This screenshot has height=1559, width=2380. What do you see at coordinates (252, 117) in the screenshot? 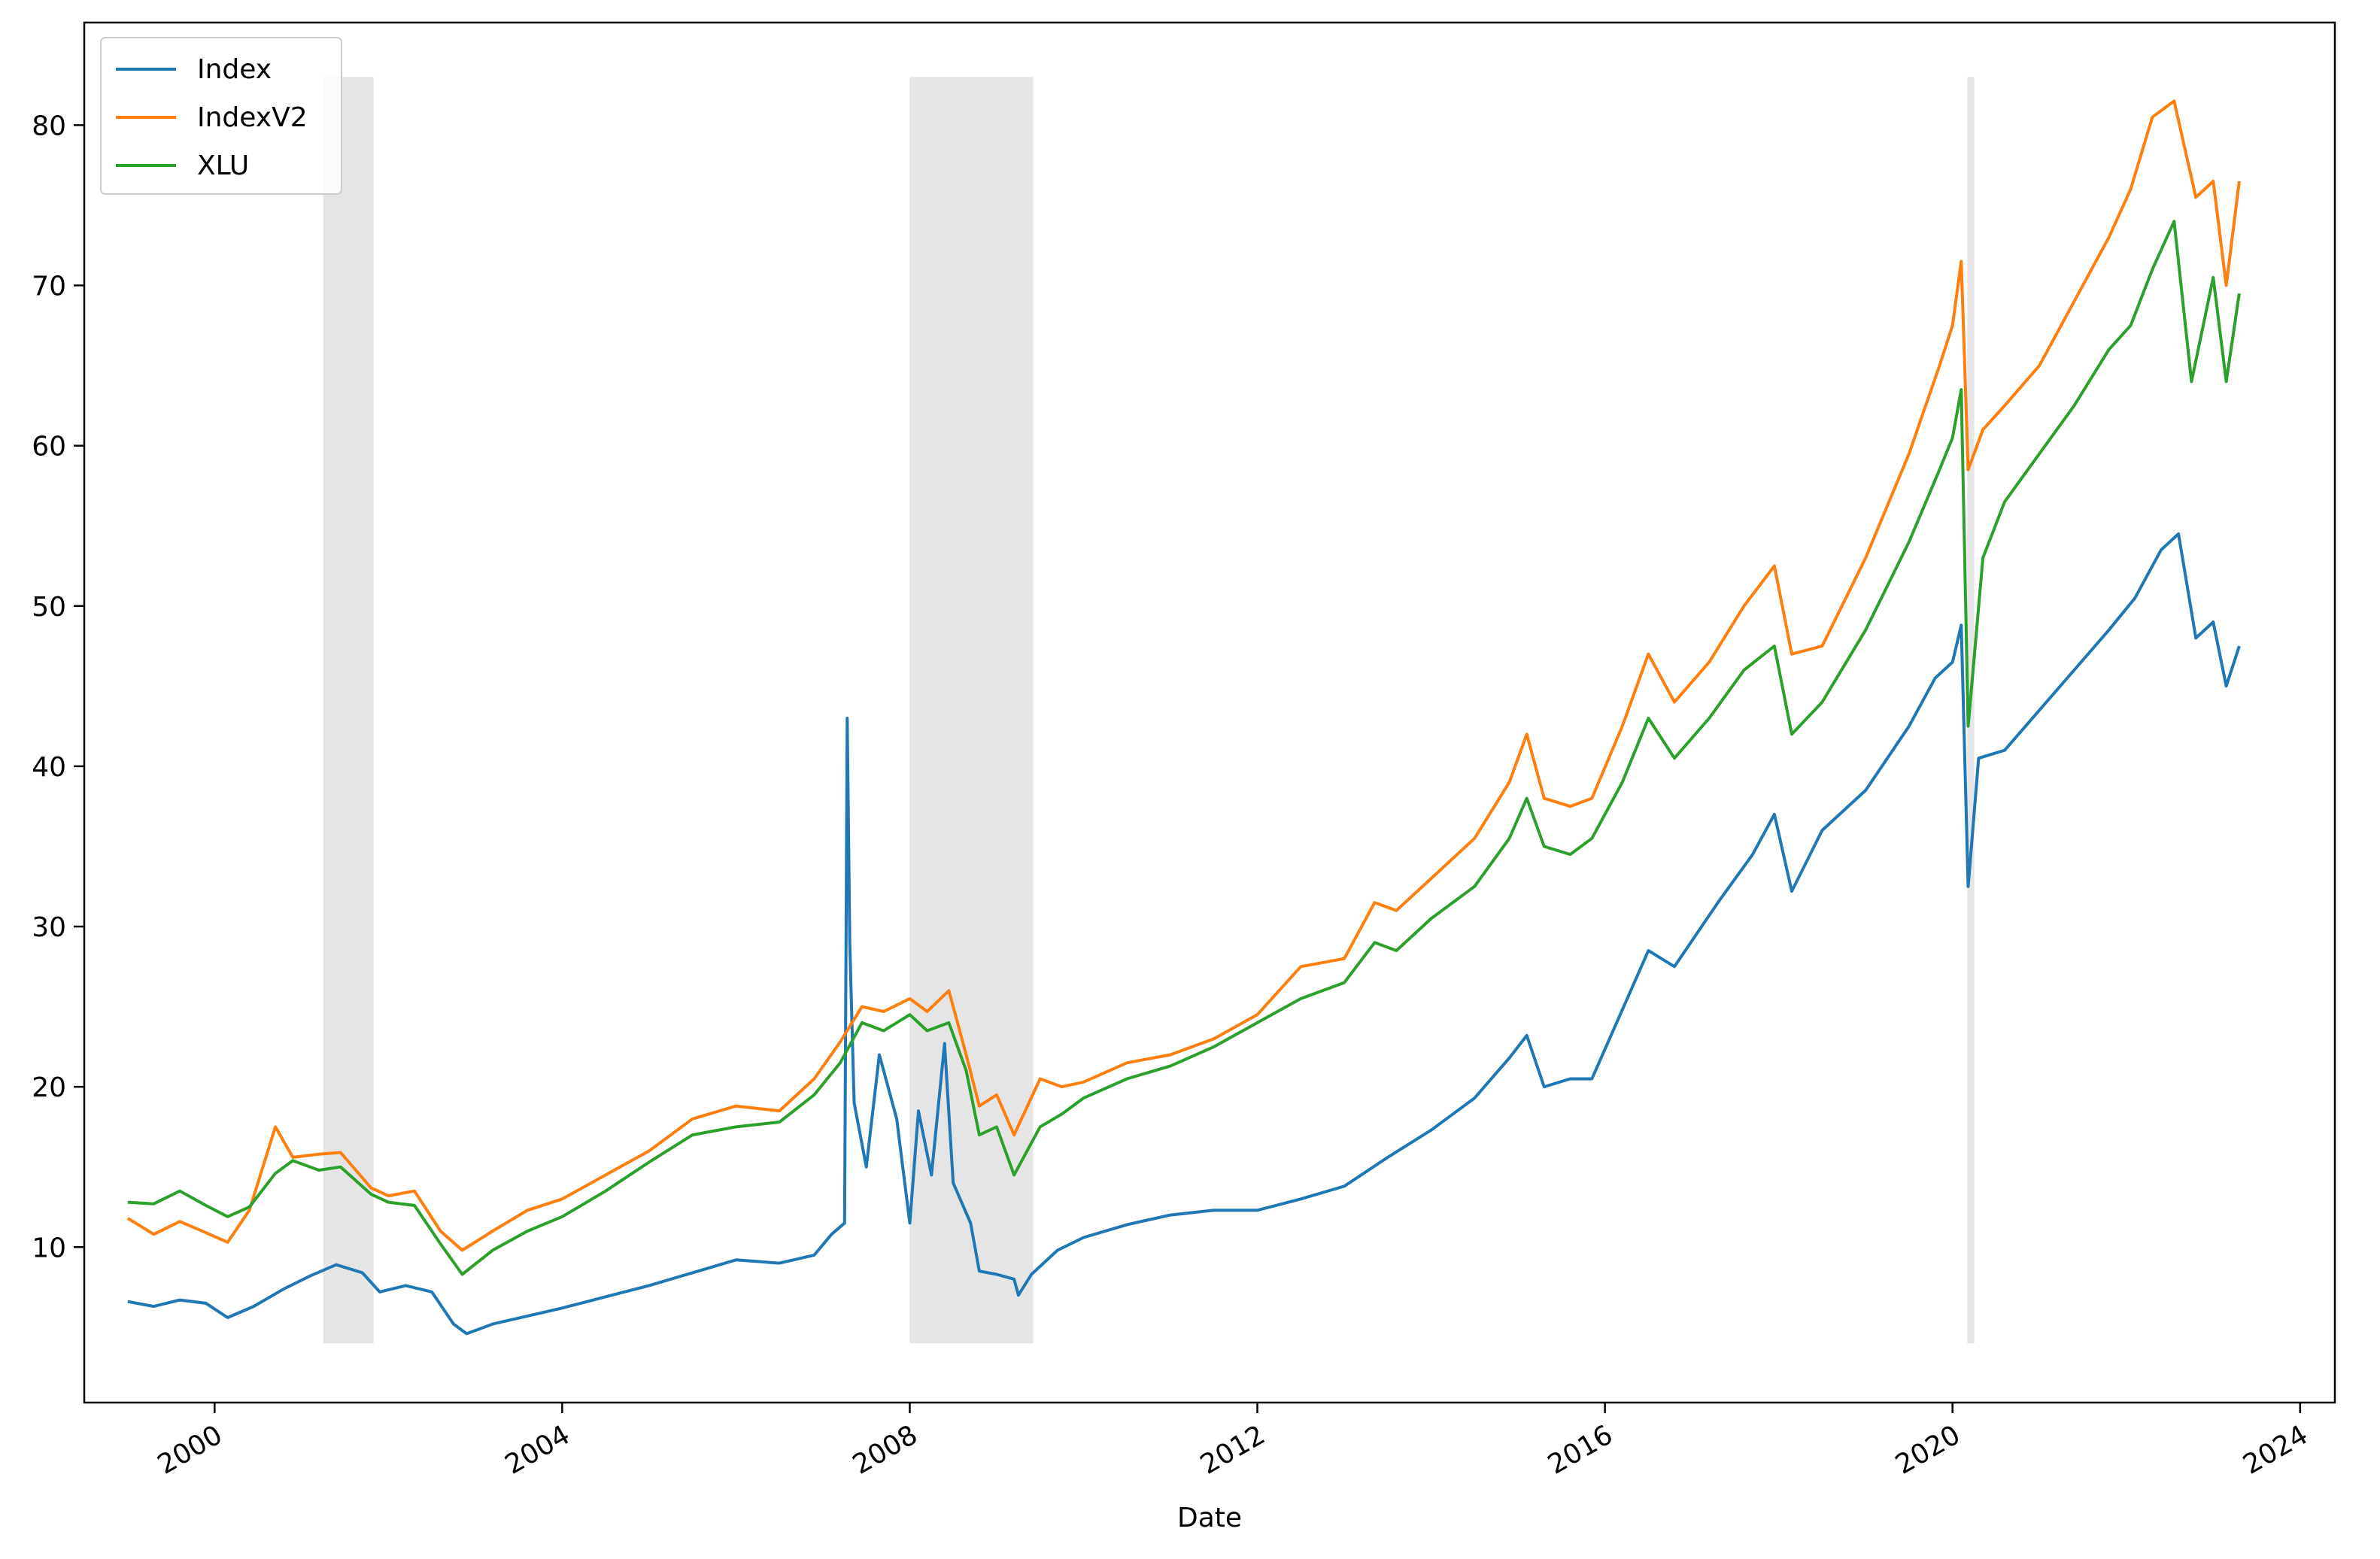
I see `legend-label-indexv2: IndexV2` at bounding box center [252, 117].